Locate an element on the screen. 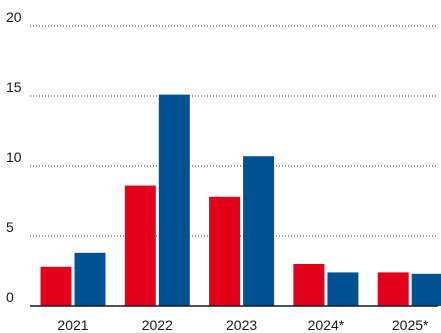 The image size is (441, 333). x-tick-label: 2022 is located at coordinates (157, 325).